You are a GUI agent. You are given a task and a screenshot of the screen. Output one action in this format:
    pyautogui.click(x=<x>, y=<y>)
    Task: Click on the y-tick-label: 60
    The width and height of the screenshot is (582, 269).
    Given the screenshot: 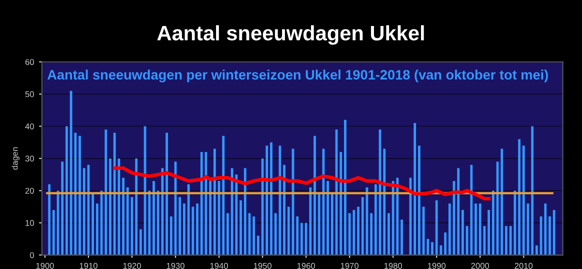 What is the action you would take?
    pyautogui.click(x=29, y=62)
    